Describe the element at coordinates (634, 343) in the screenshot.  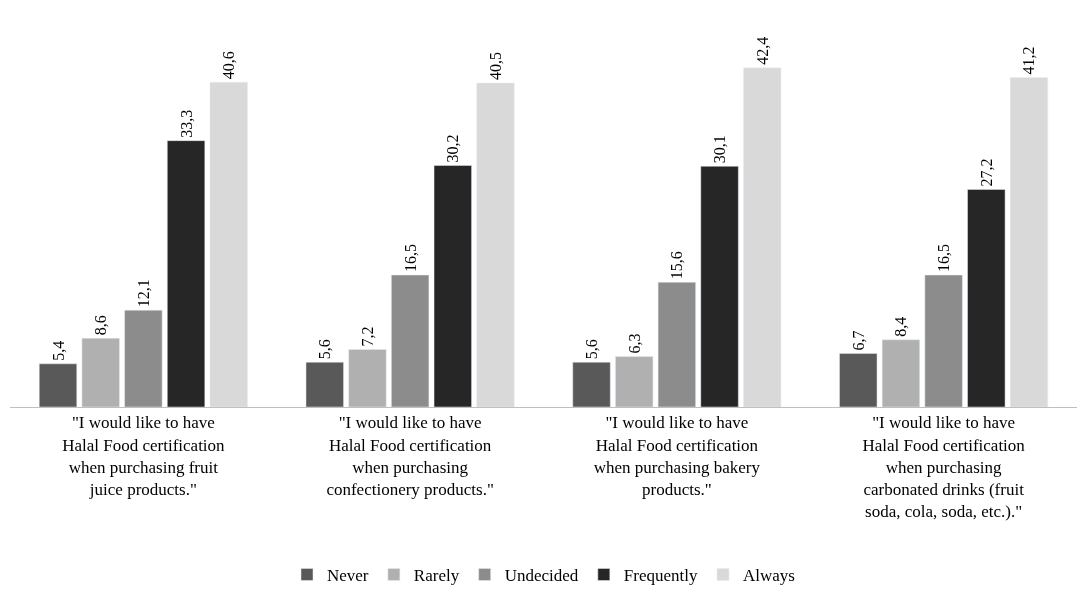
I see `data-label: 6,3` at that location.